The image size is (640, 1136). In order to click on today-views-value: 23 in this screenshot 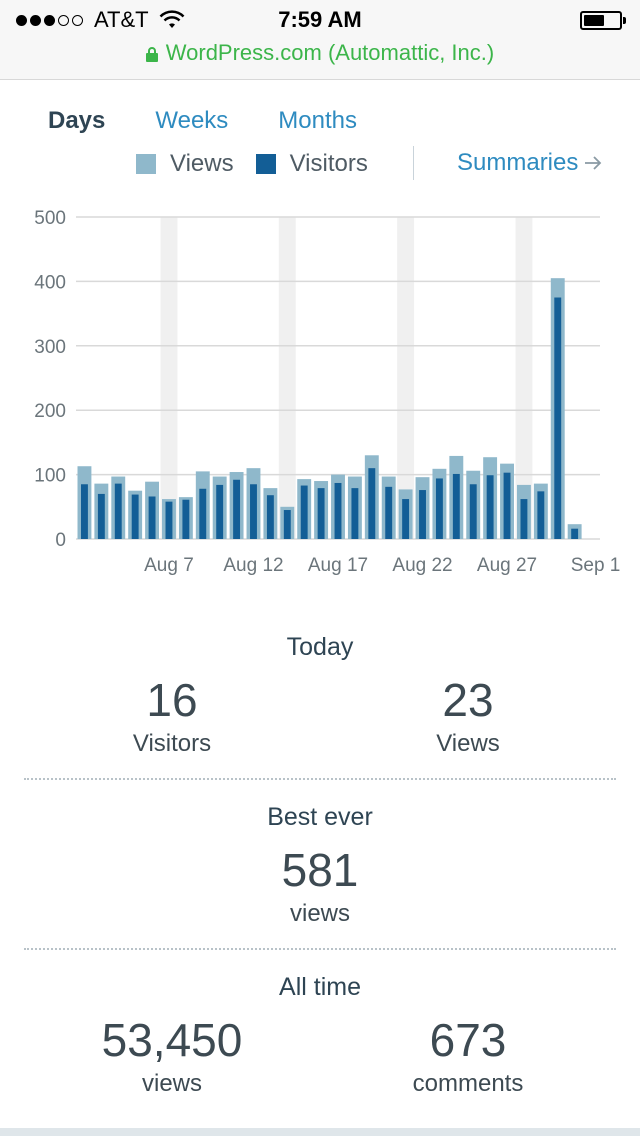, I will do `click(468, 700)`.